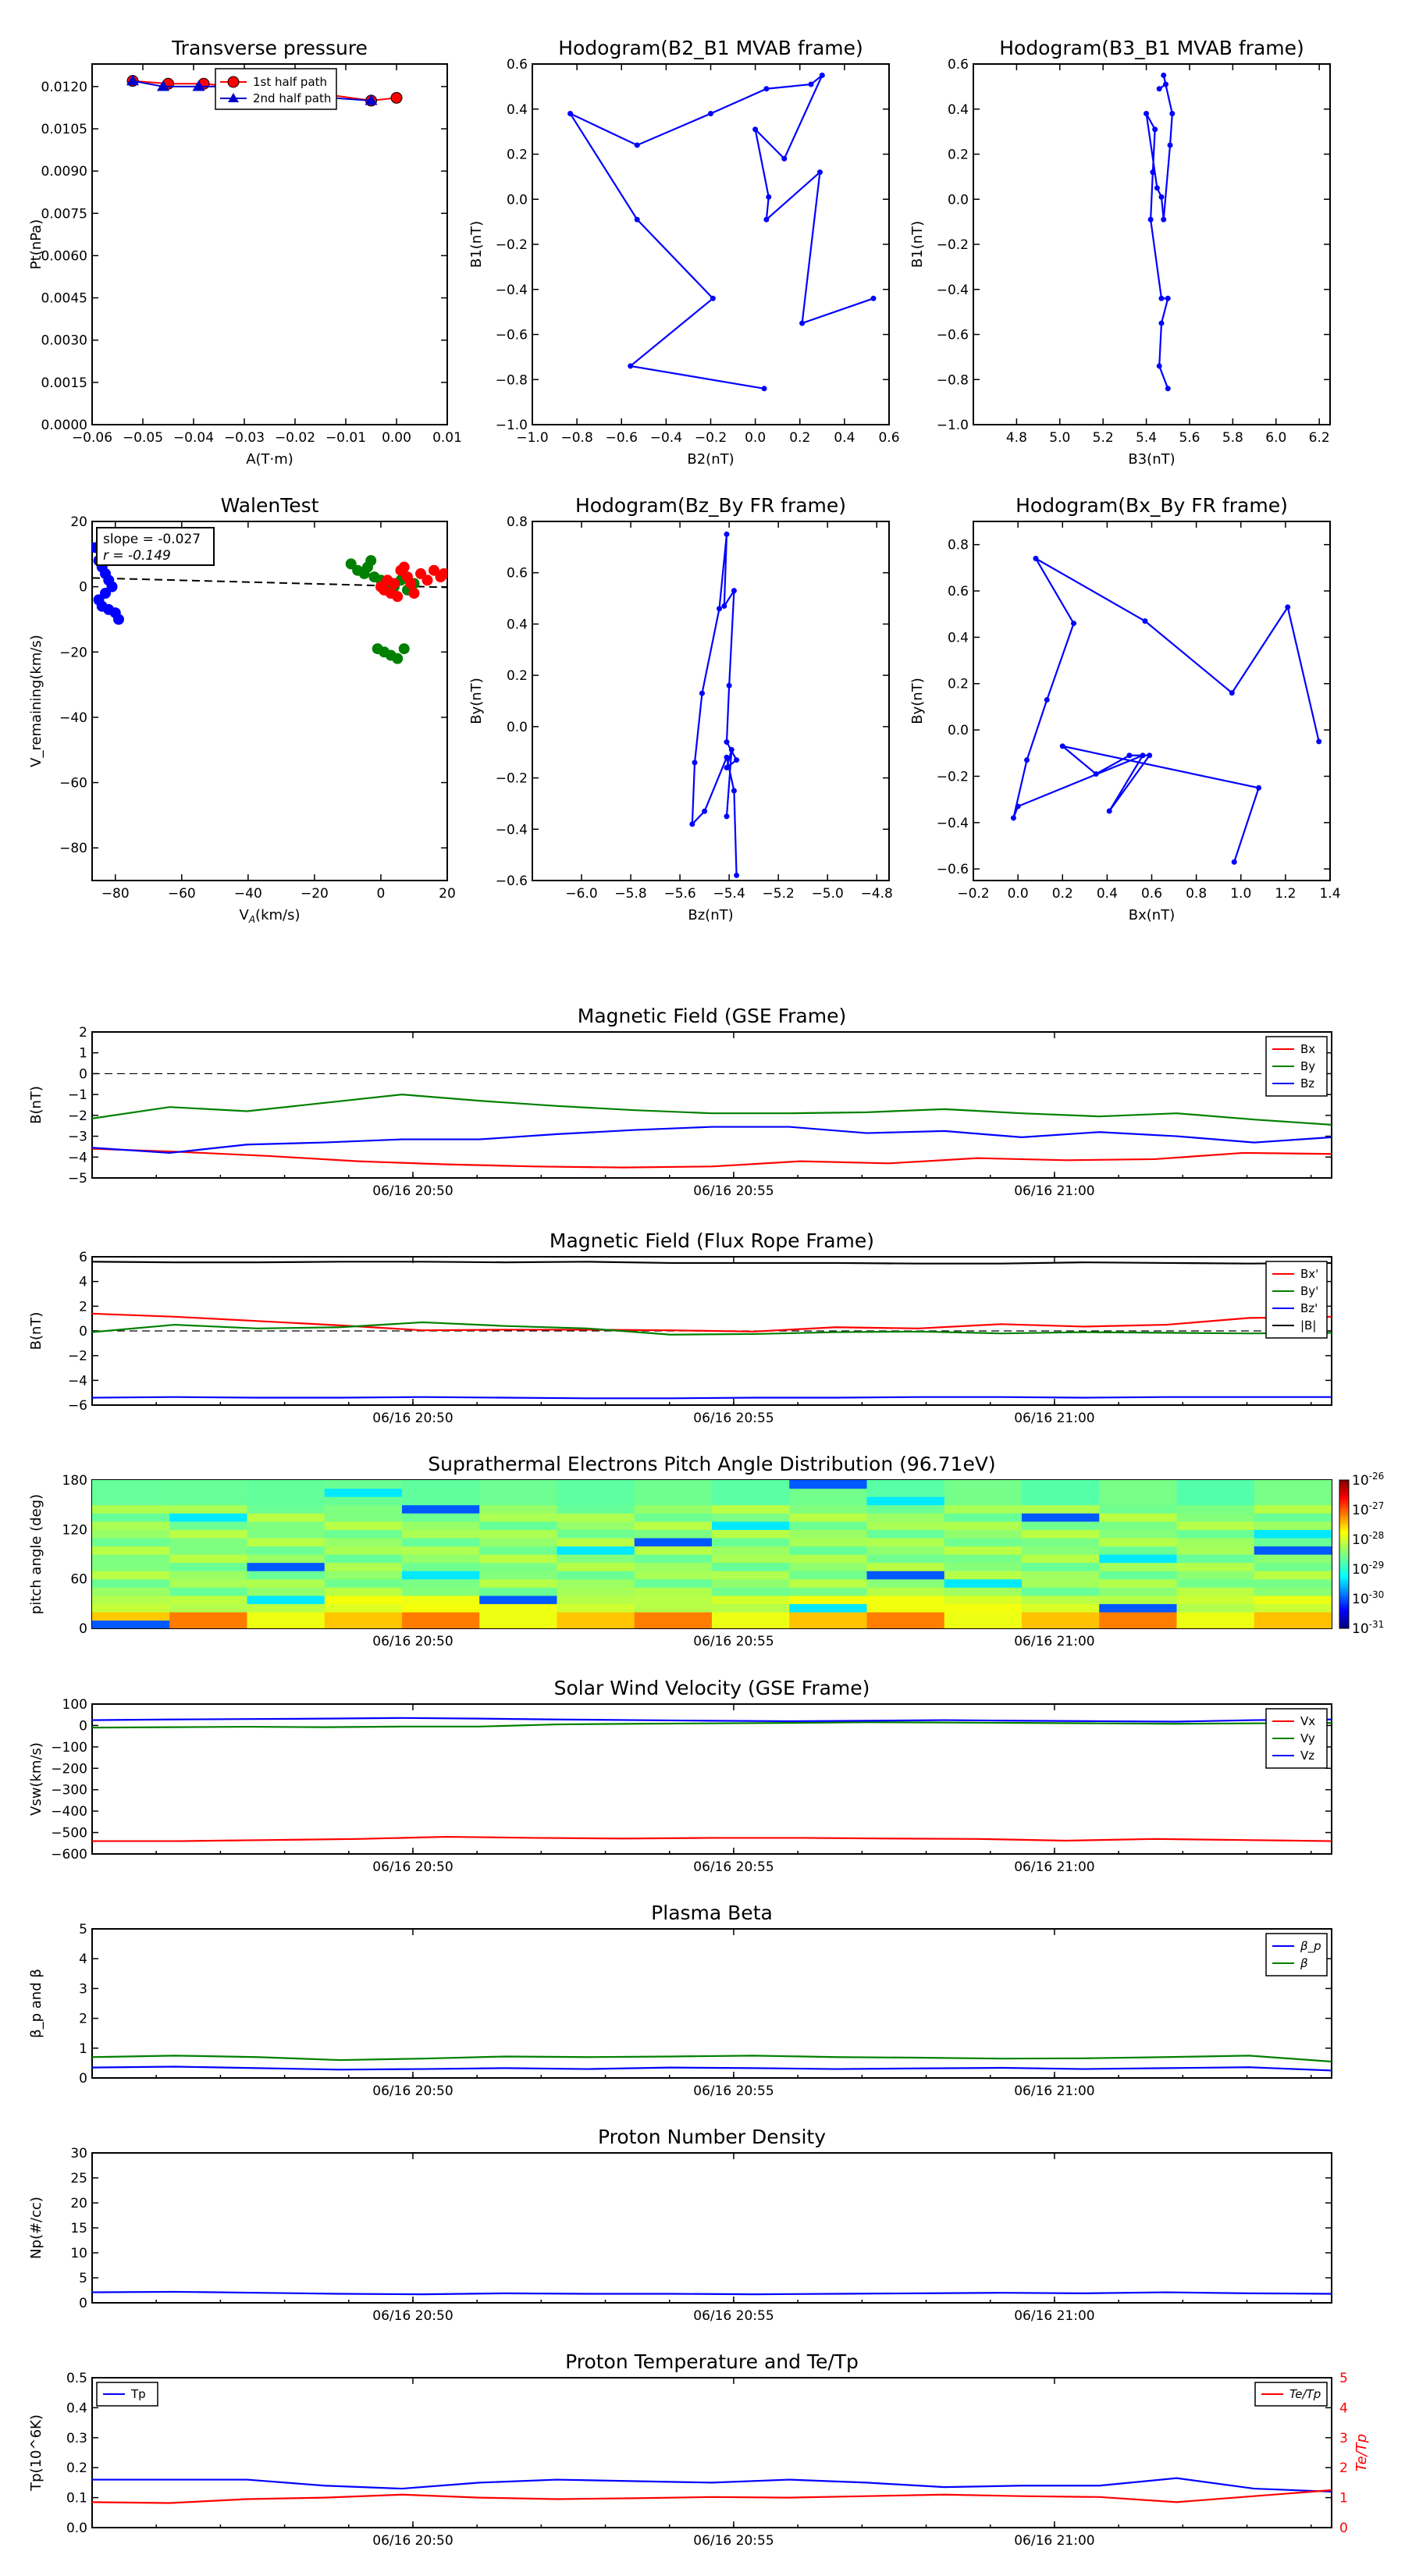 The image size is (1405, 2576). Describe the element at coordinates (729, 894) in the screenshot. I see `x-tick-label: −5.4` at that location.